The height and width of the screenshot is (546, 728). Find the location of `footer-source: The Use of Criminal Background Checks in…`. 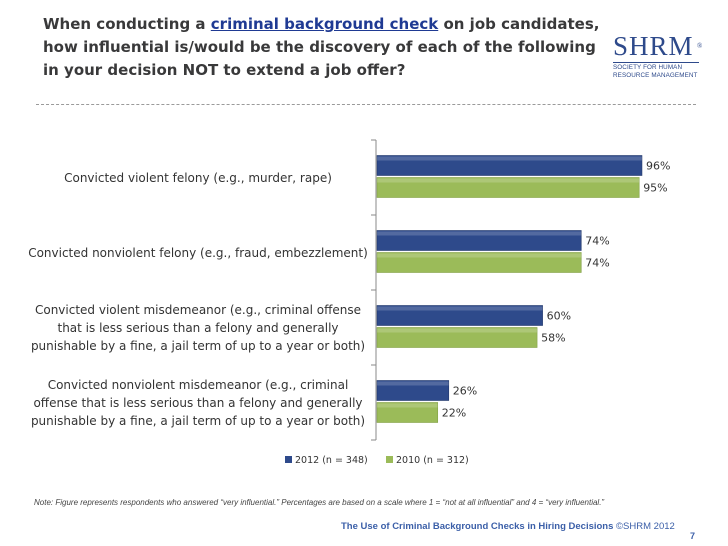

footer-source: The Use of Criminal Background Checks in… is located at coordinates (508, 526).